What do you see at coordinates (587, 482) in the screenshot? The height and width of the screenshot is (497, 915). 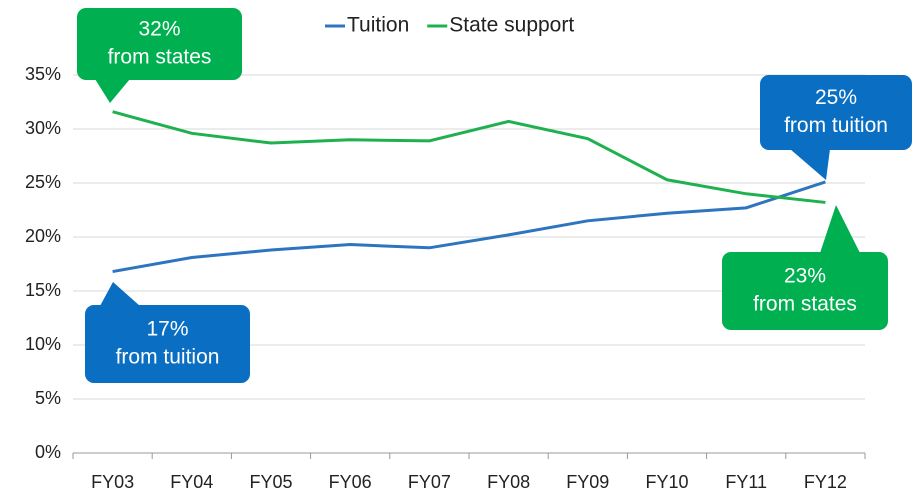 I see `x-tick-label: FY09` at bounding box center [587, 482].